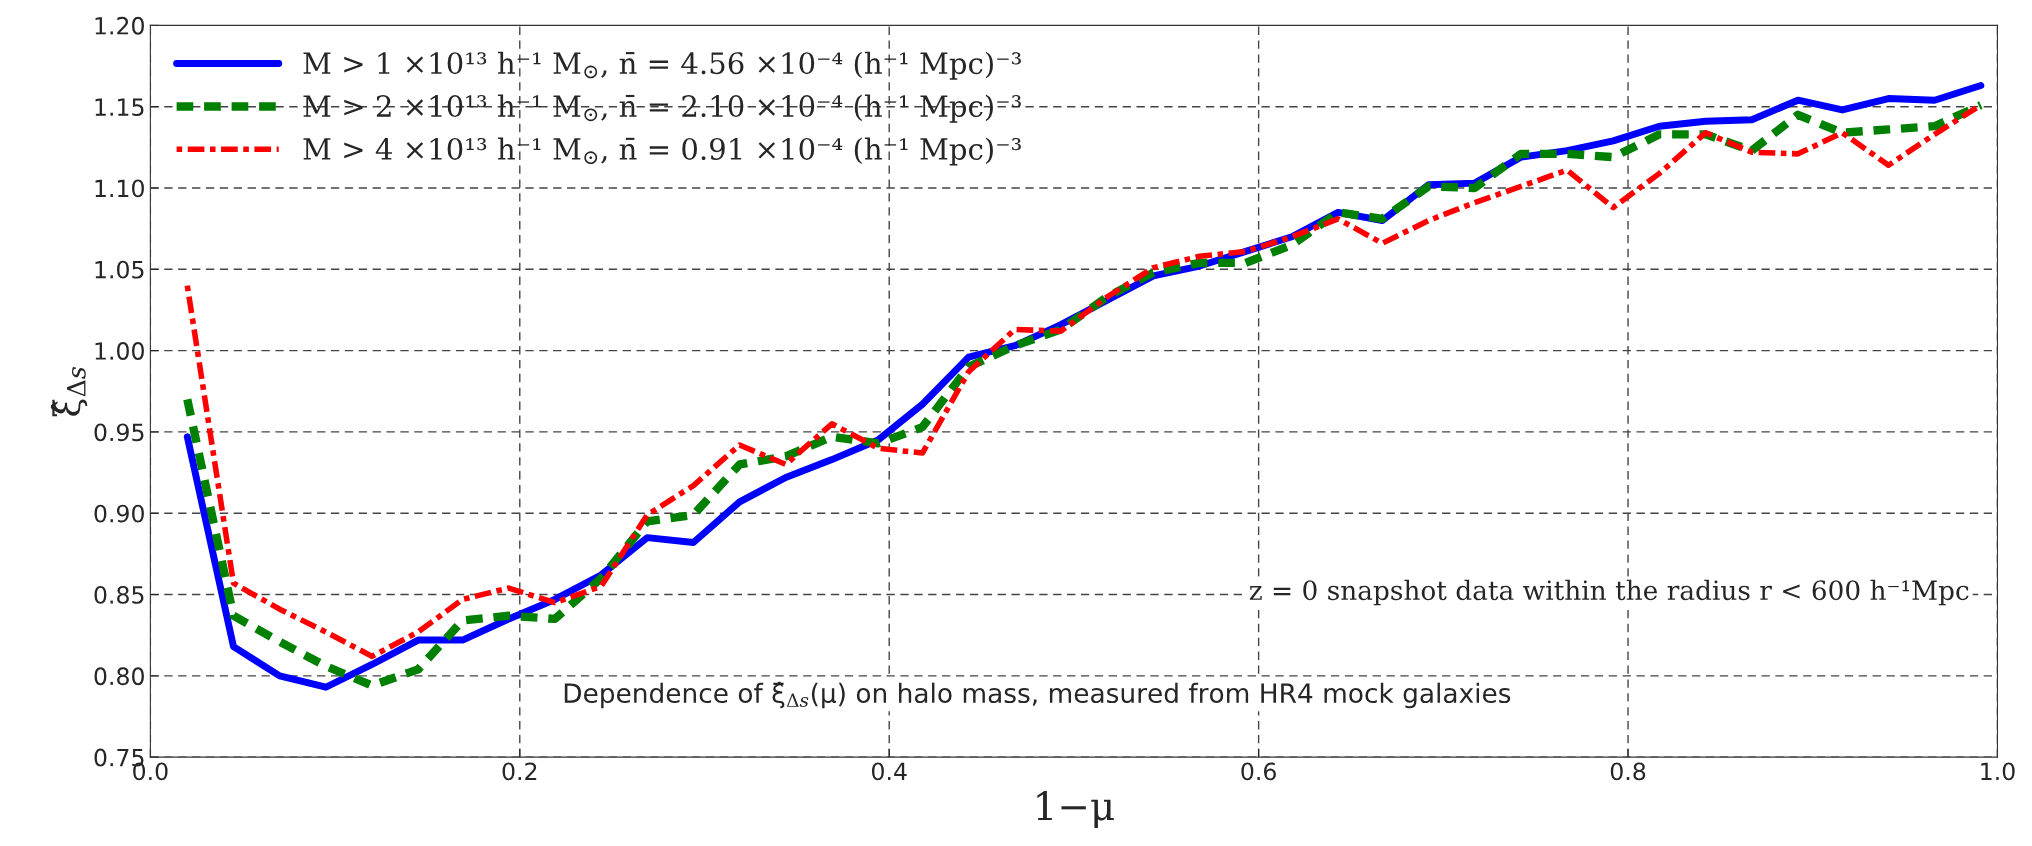 Image resolution: width=2032 pixels, height=846 pixels. I want to click on annotation: z = 0 snapshot data within the radius r < 600 h⁻¹Mpc, so click(1609, 592).